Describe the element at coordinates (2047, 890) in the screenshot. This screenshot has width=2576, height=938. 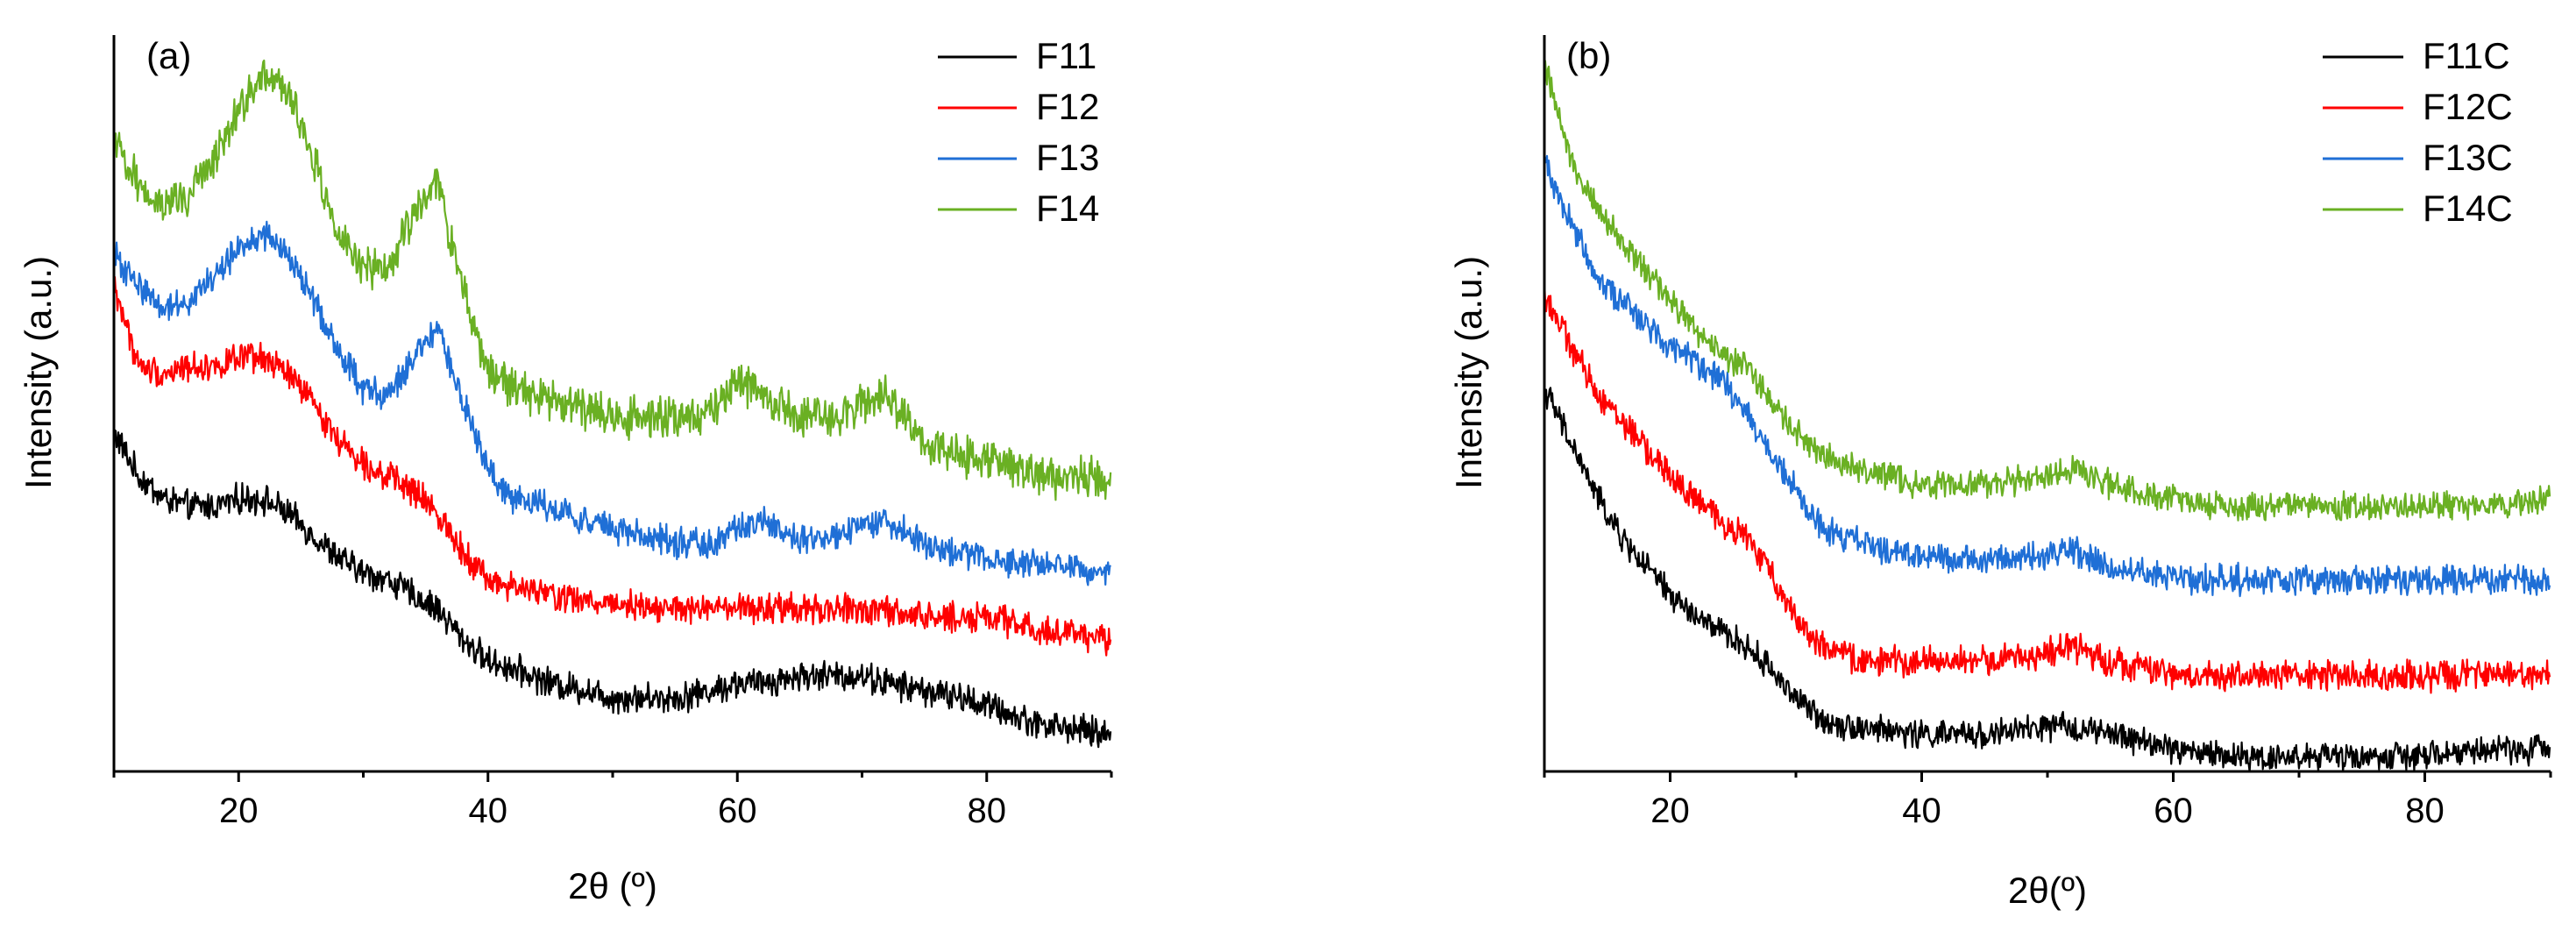
I see `x-axis-title-b: 2θ(º)` at that location.